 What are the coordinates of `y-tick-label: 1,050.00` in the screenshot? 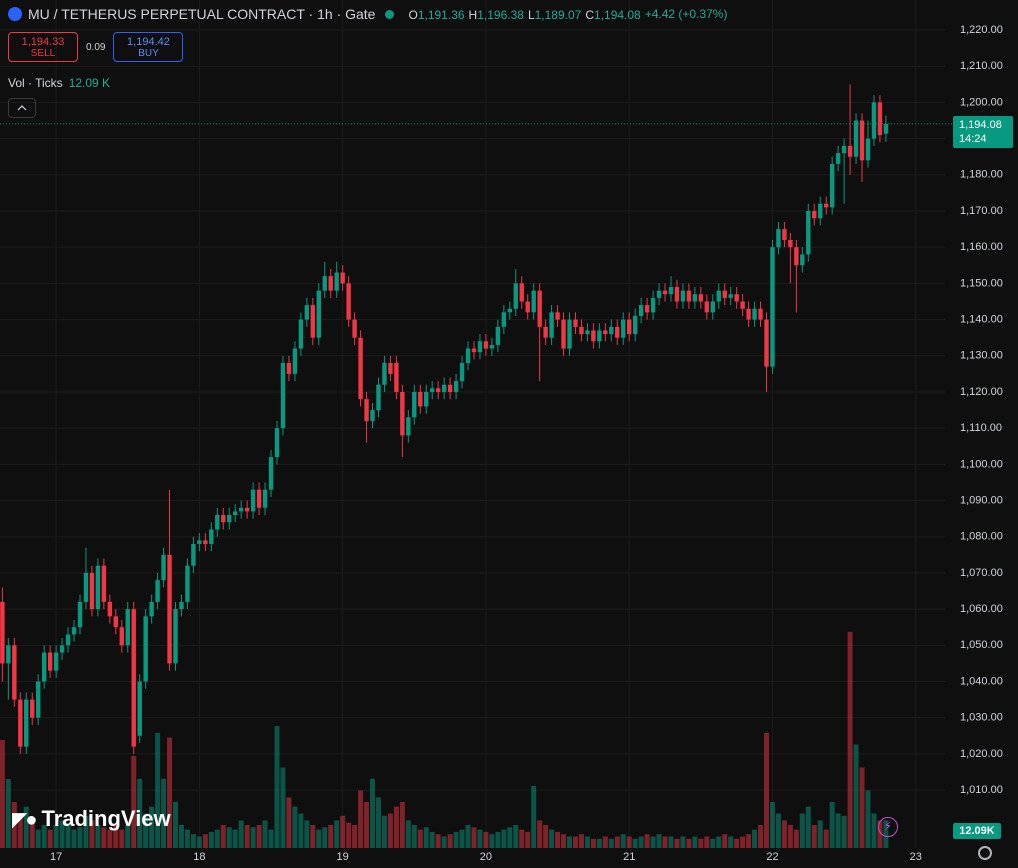 It's located at (981, 645).